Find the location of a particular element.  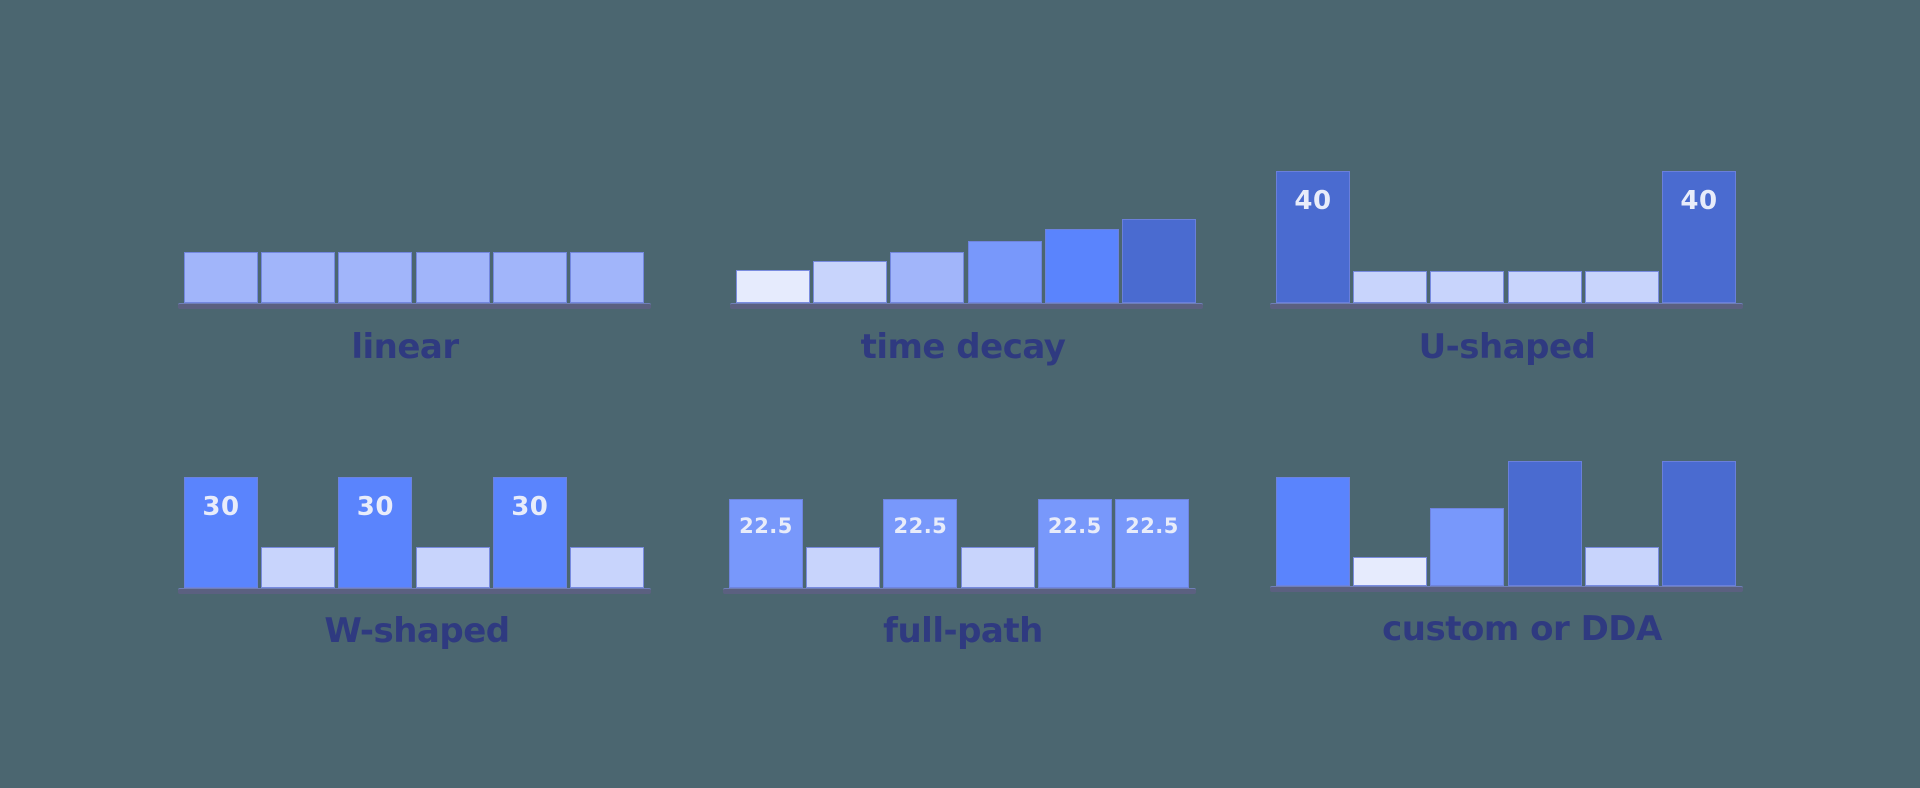

chart-title: W-shaped is located at coordinates (417, 631).